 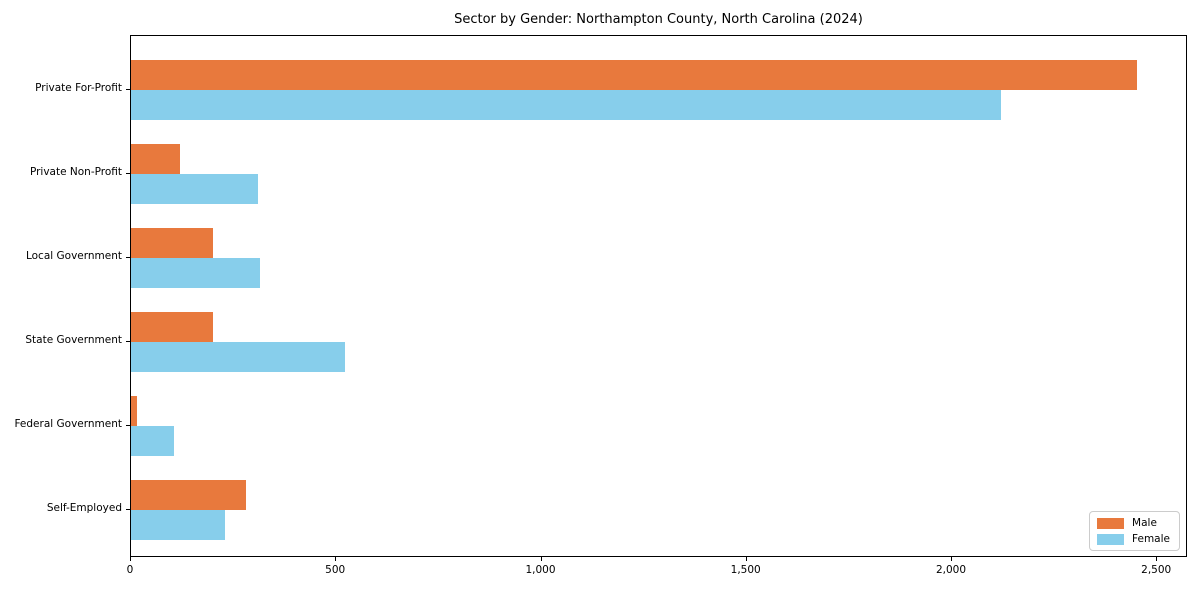 I want to click on x-tick-label-2: 1,000, so click(x=540, y=570).